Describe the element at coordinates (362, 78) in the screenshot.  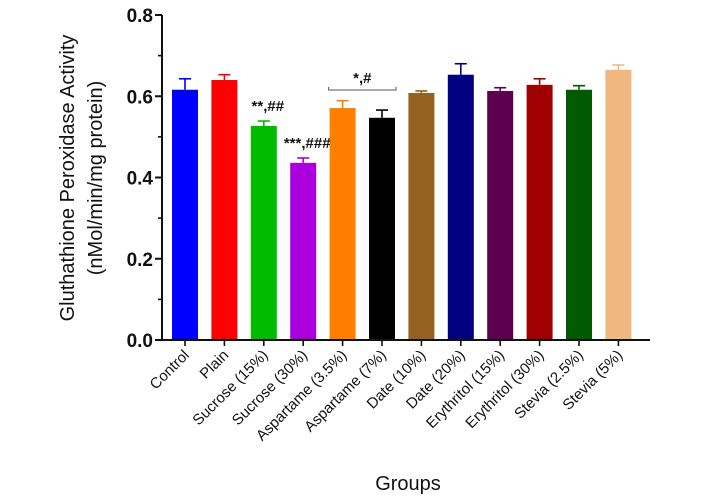
I see `significance-label-2: *,#` at that location.